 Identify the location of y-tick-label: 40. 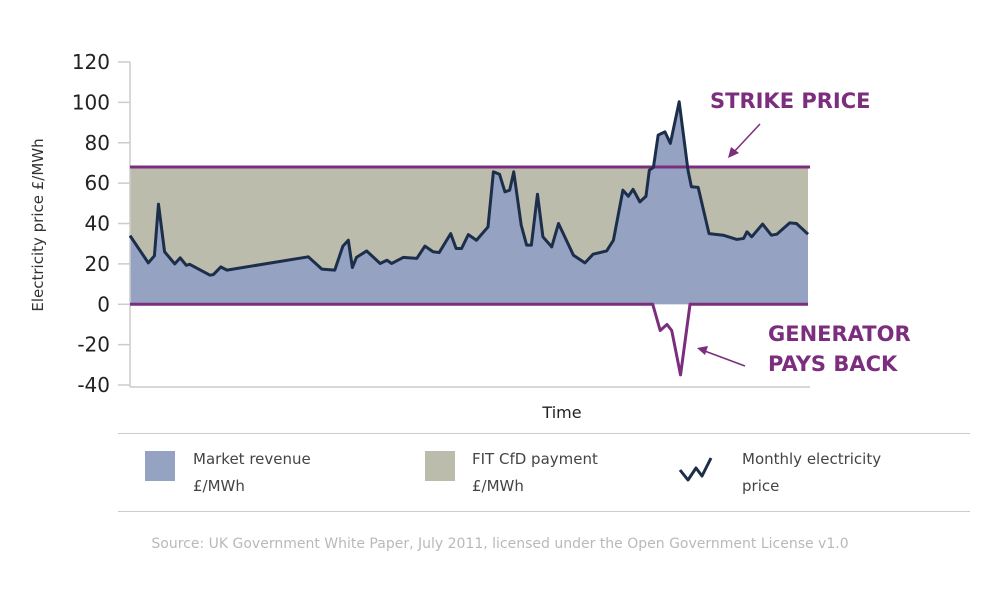
(97, 224).